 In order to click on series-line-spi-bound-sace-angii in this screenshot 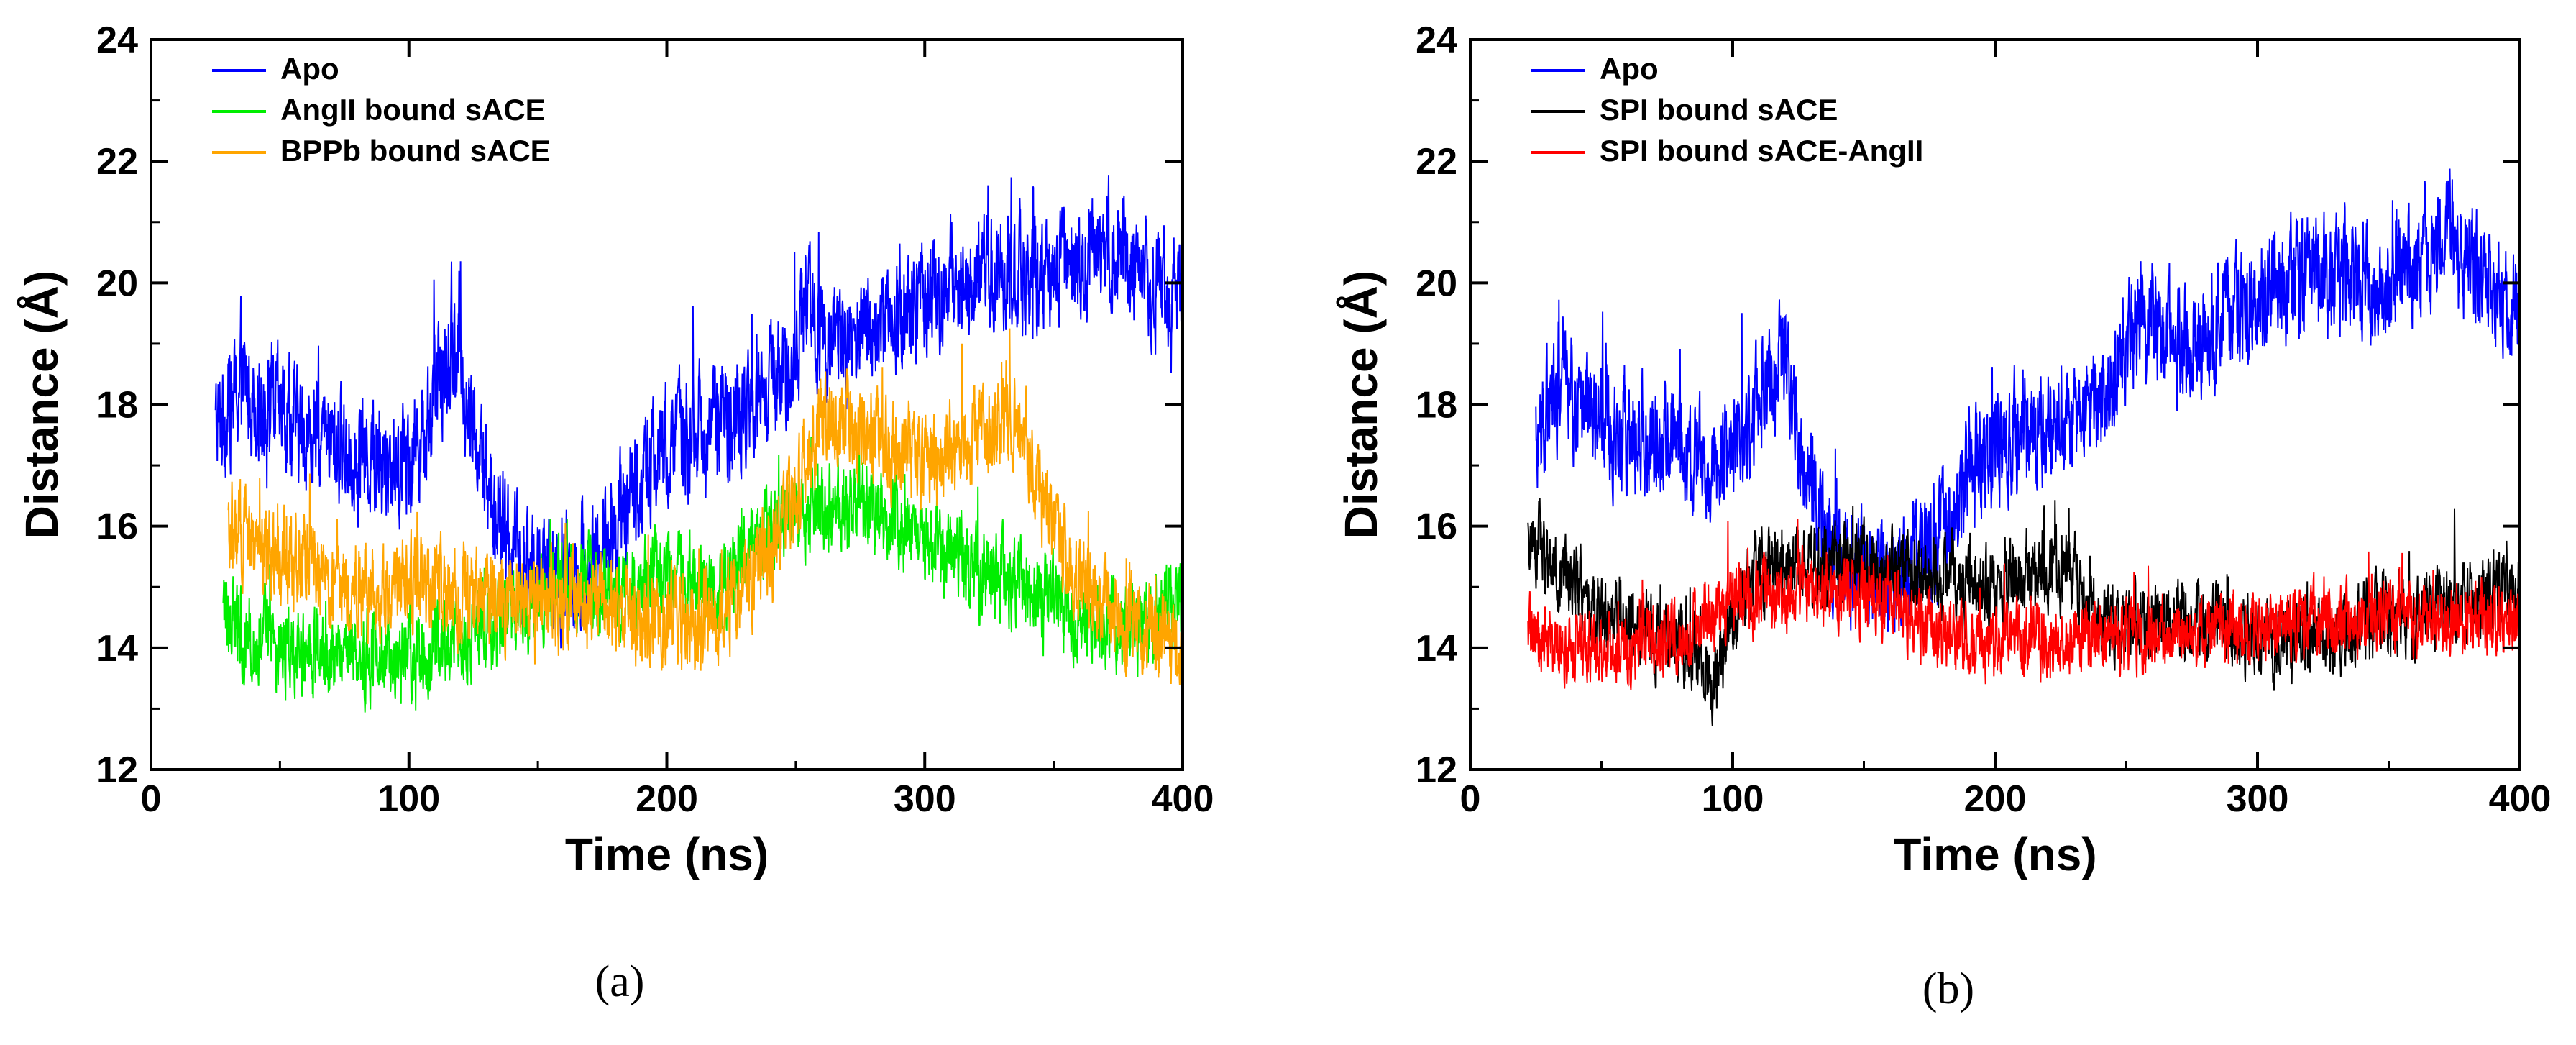, I will do `click(2023, 604)`.